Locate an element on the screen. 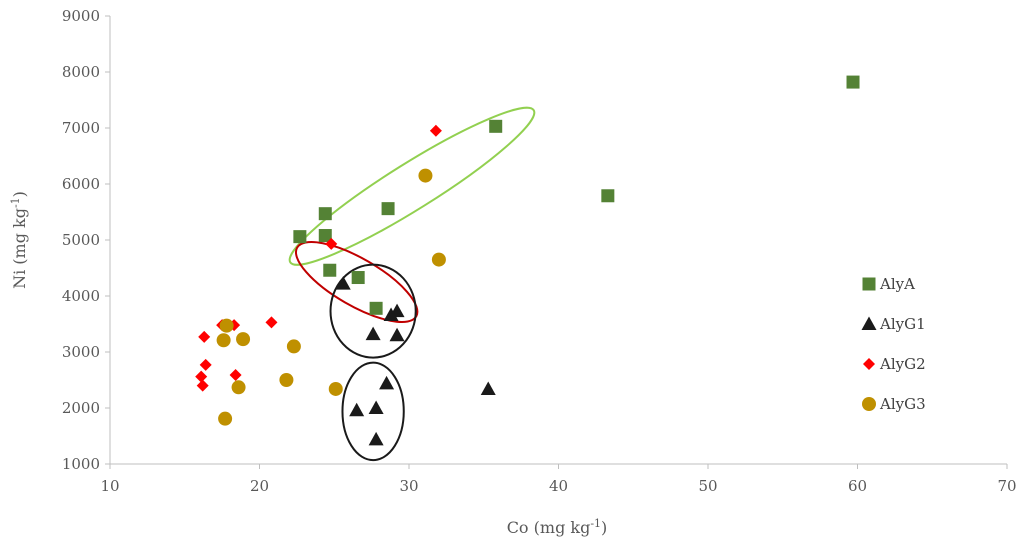 This screenshot has height=543, width=1020. y-tick-label: 4000 is located at coordinates (81, 296).